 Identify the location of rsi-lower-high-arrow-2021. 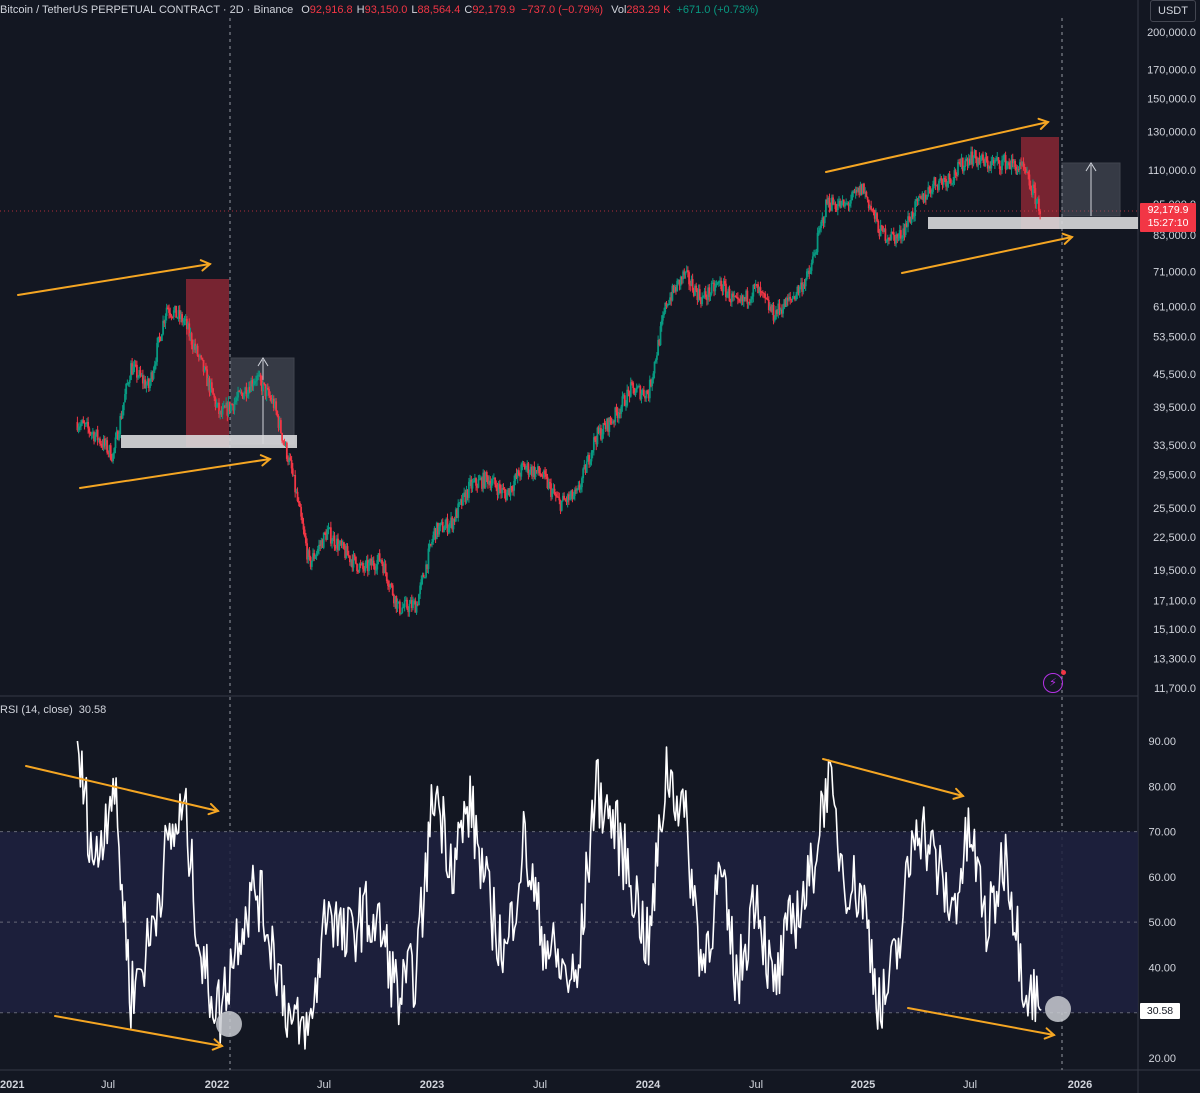
(122, 788).